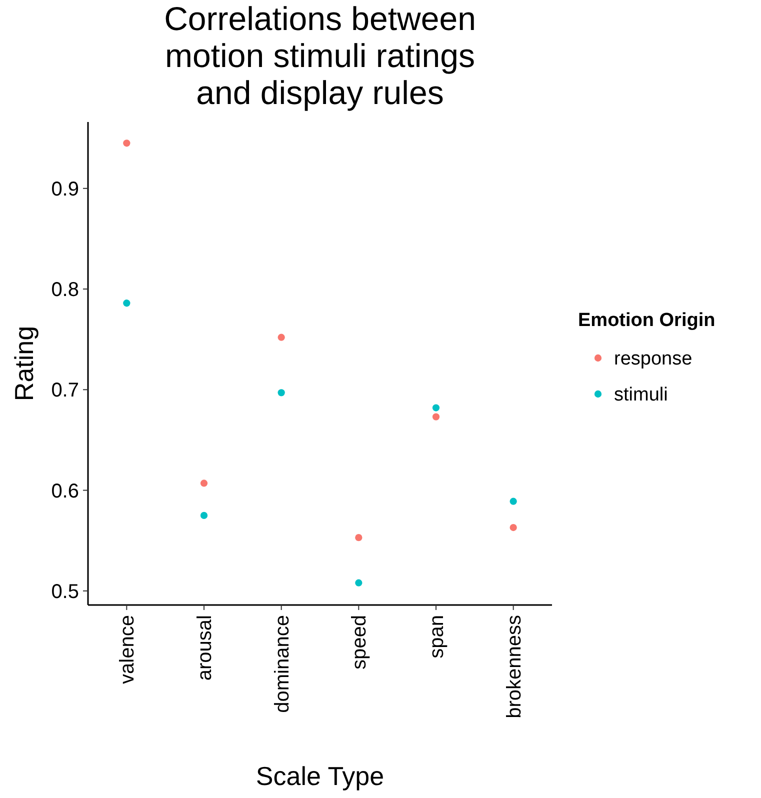 This screenshot has height=798, width=761. I want to click on x-tick-label: brokenness, so click(514, 666).